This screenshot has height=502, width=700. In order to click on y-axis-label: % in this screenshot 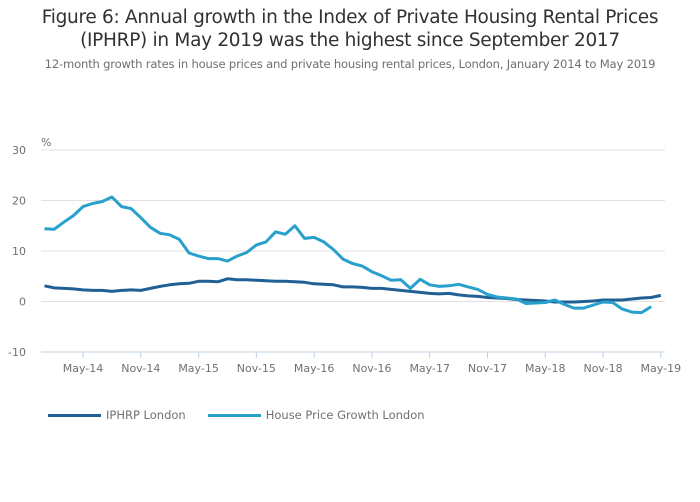, I will do `click(46, 142)`.